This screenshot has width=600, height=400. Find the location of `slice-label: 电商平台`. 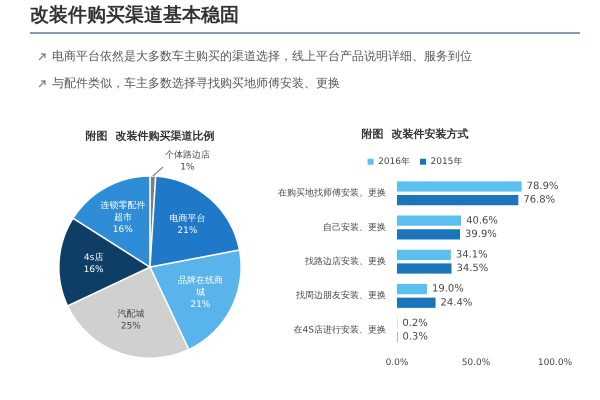

slice-label: 电商平台 is located at coordinates (187, 218).